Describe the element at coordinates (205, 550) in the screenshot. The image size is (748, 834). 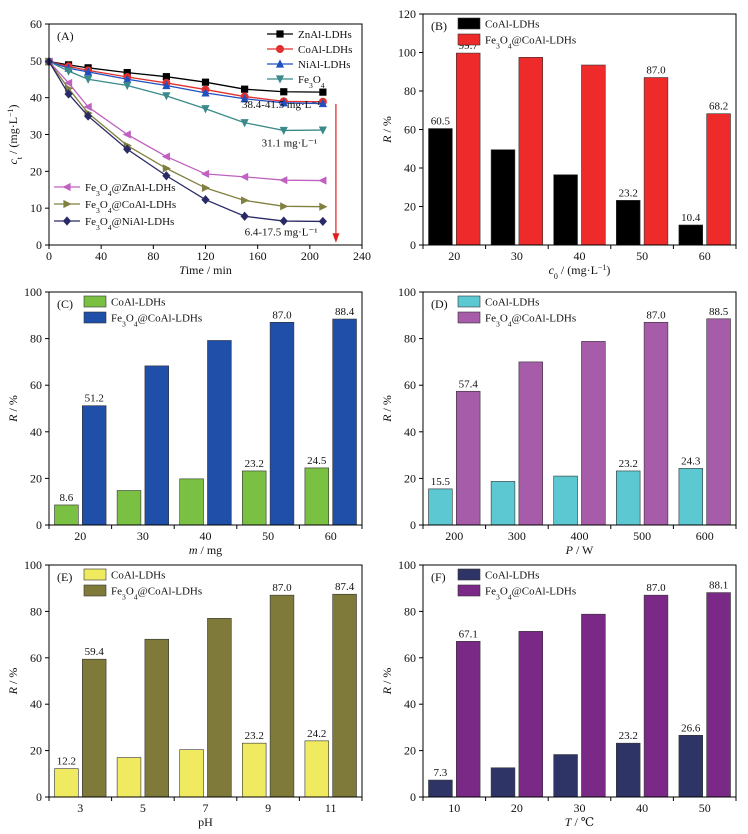
I see `x-axis-label: m / mg` at that location.